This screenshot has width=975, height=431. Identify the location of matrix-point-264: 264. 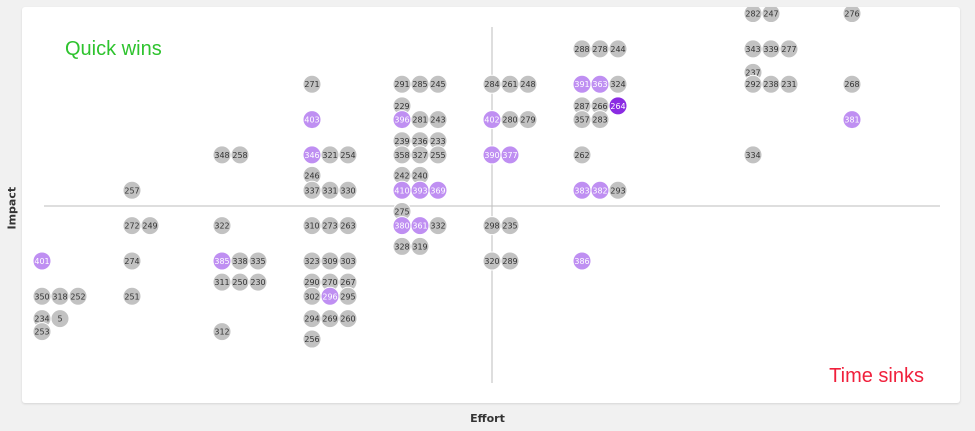
(618, 106).